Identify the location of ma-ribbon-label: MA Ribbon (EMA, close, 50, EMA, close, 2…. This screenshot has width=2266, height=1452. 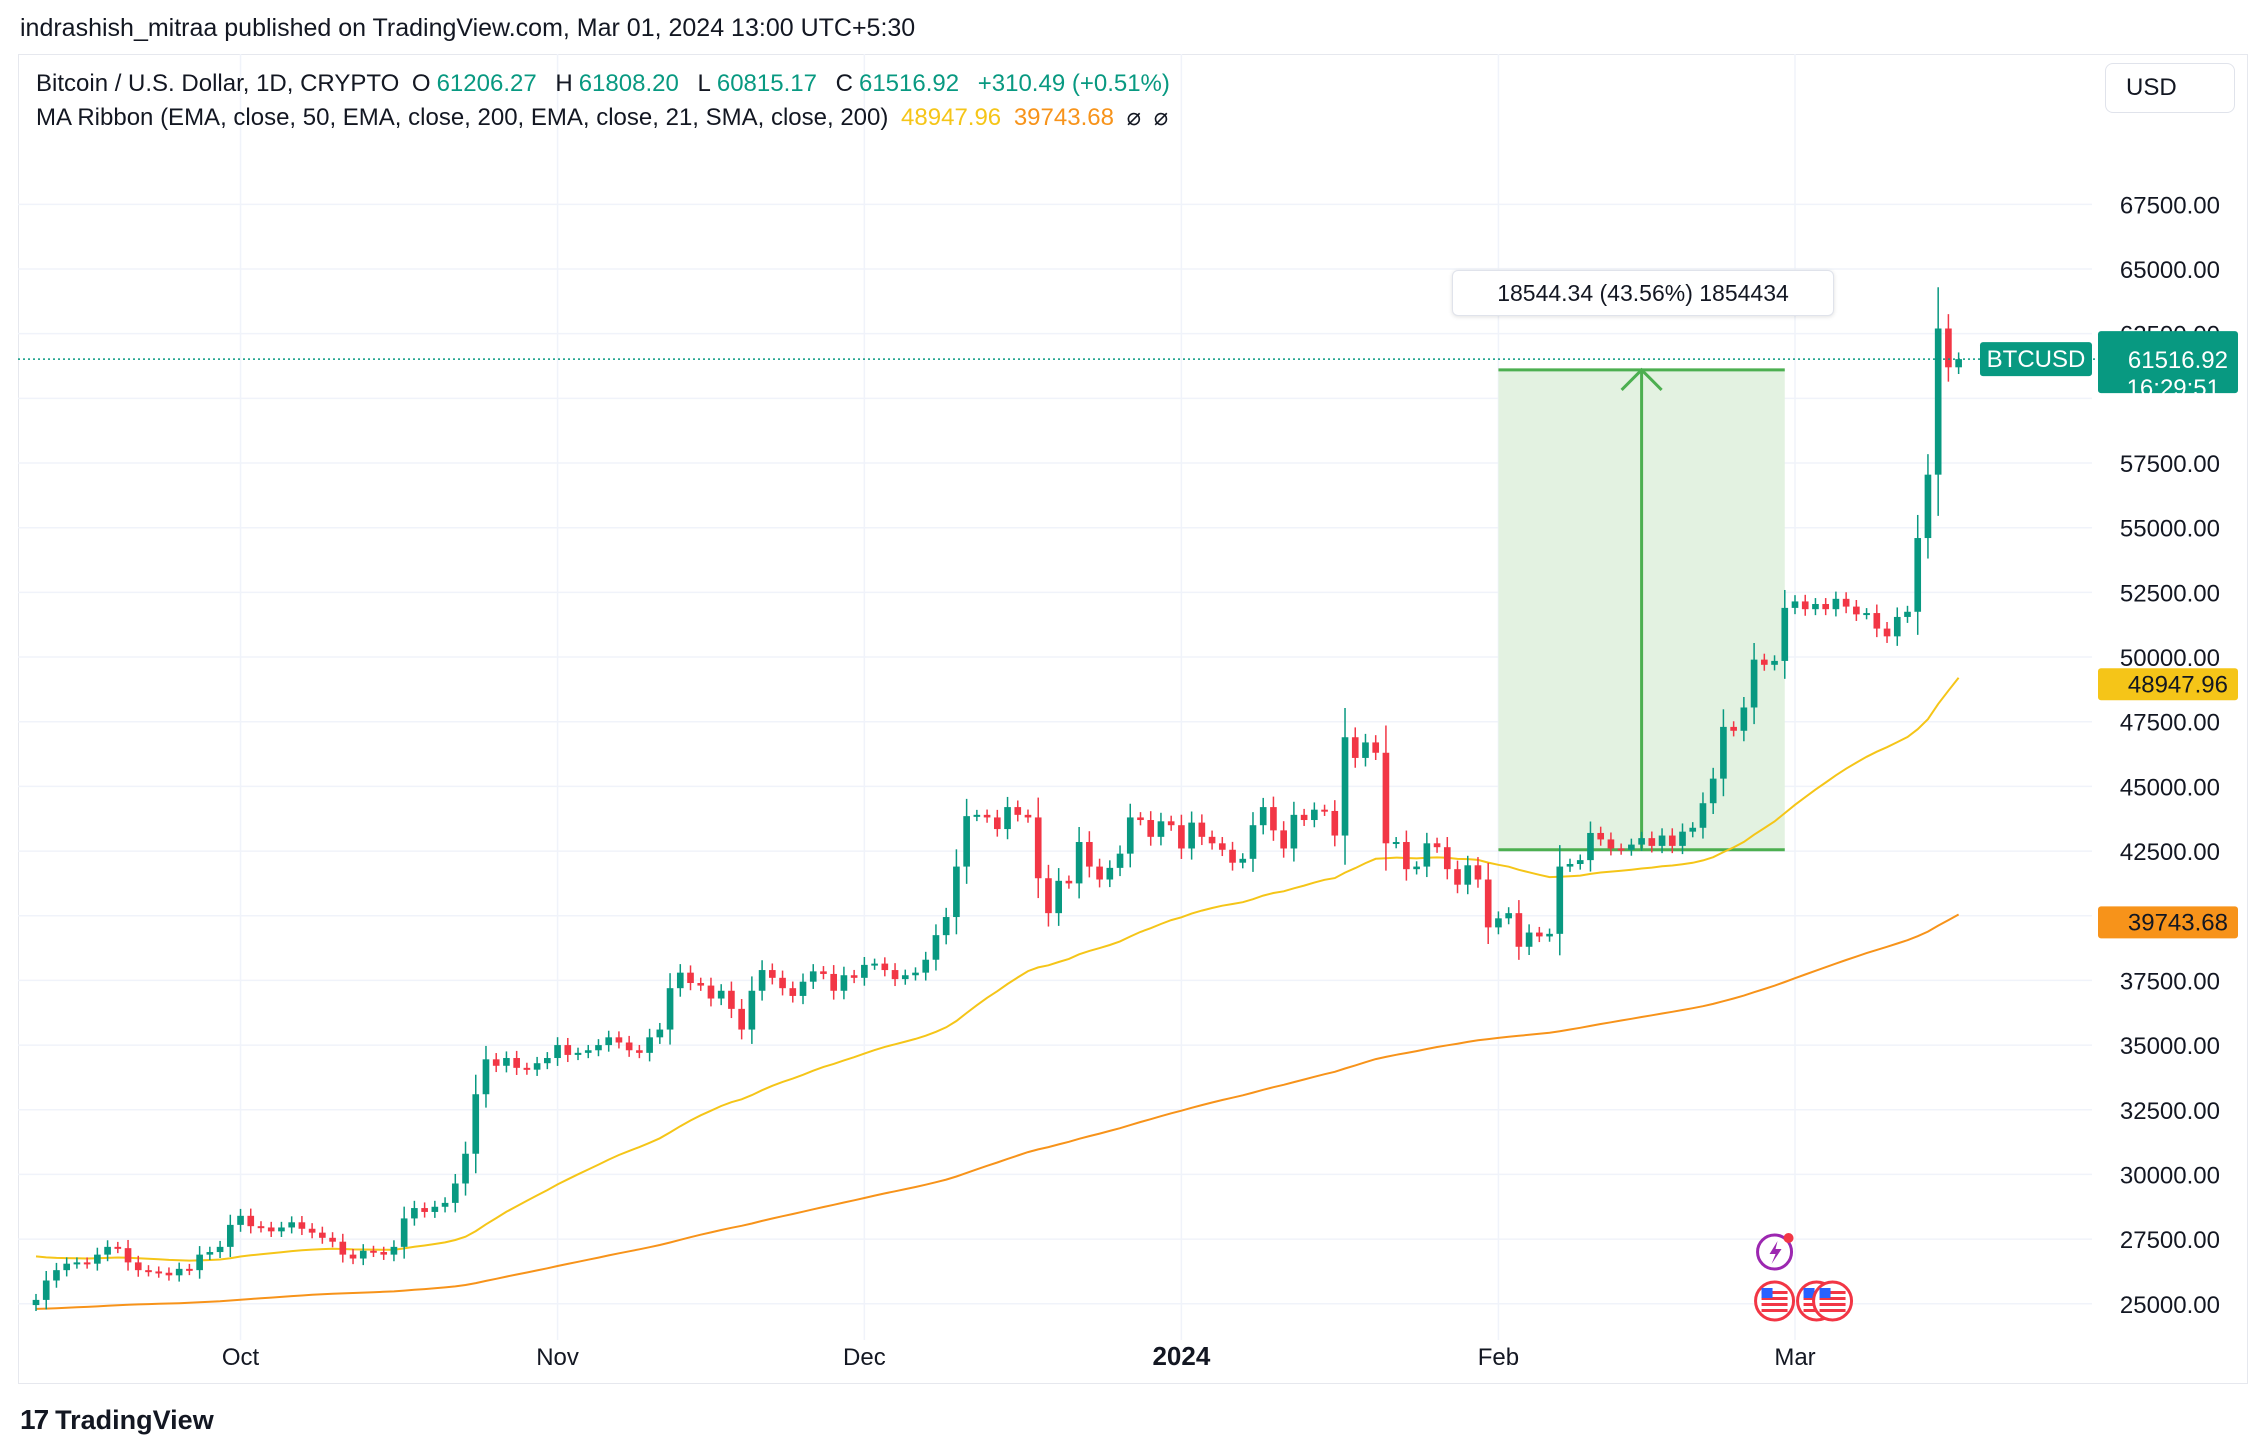
(462, 117).